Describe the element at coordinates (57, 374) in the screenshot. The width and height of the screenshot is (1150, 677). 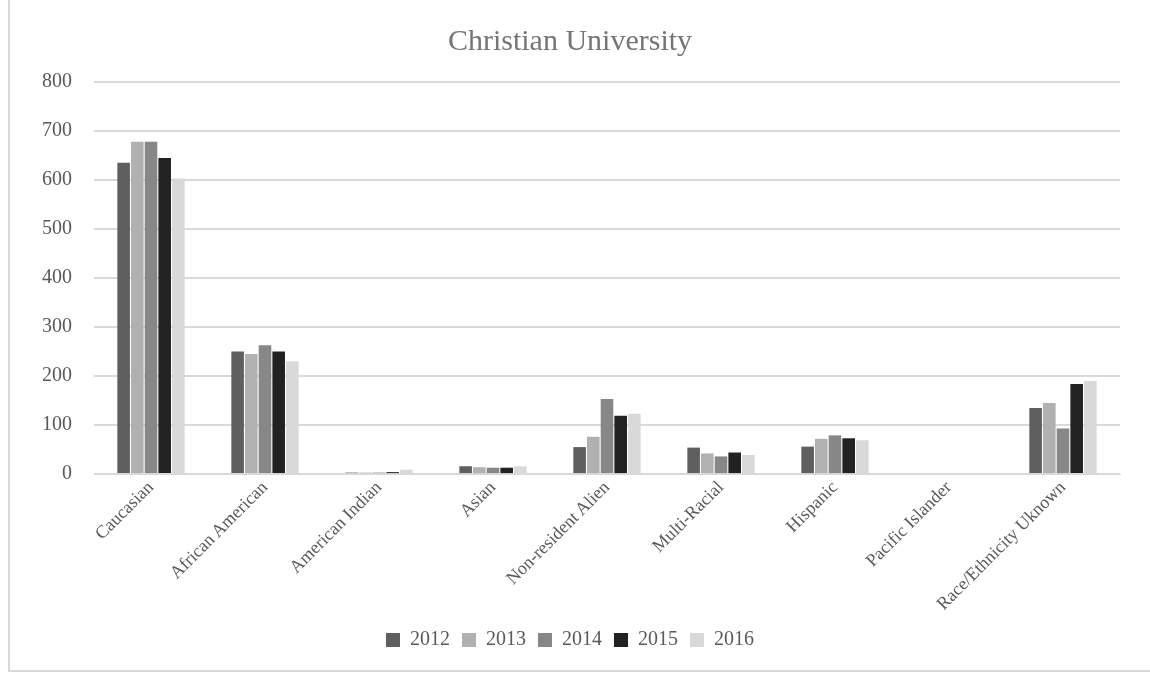
I see `y-tick-label: 200` at that location.